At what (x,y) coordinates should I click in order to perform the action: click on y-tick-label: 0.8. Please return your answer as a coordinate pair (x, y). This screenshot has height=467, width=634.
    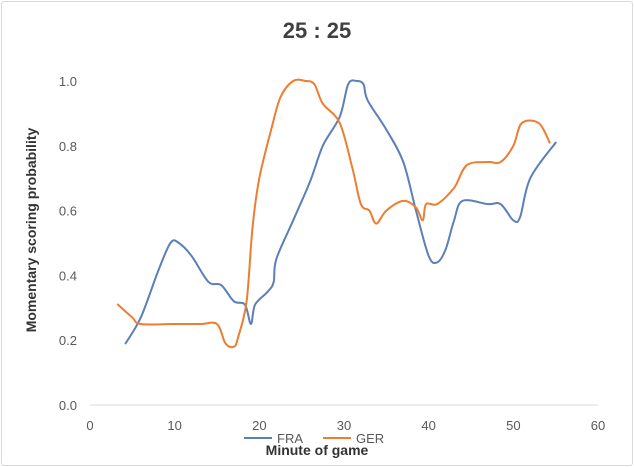
    Looking at the image, I should click on (68, 146).